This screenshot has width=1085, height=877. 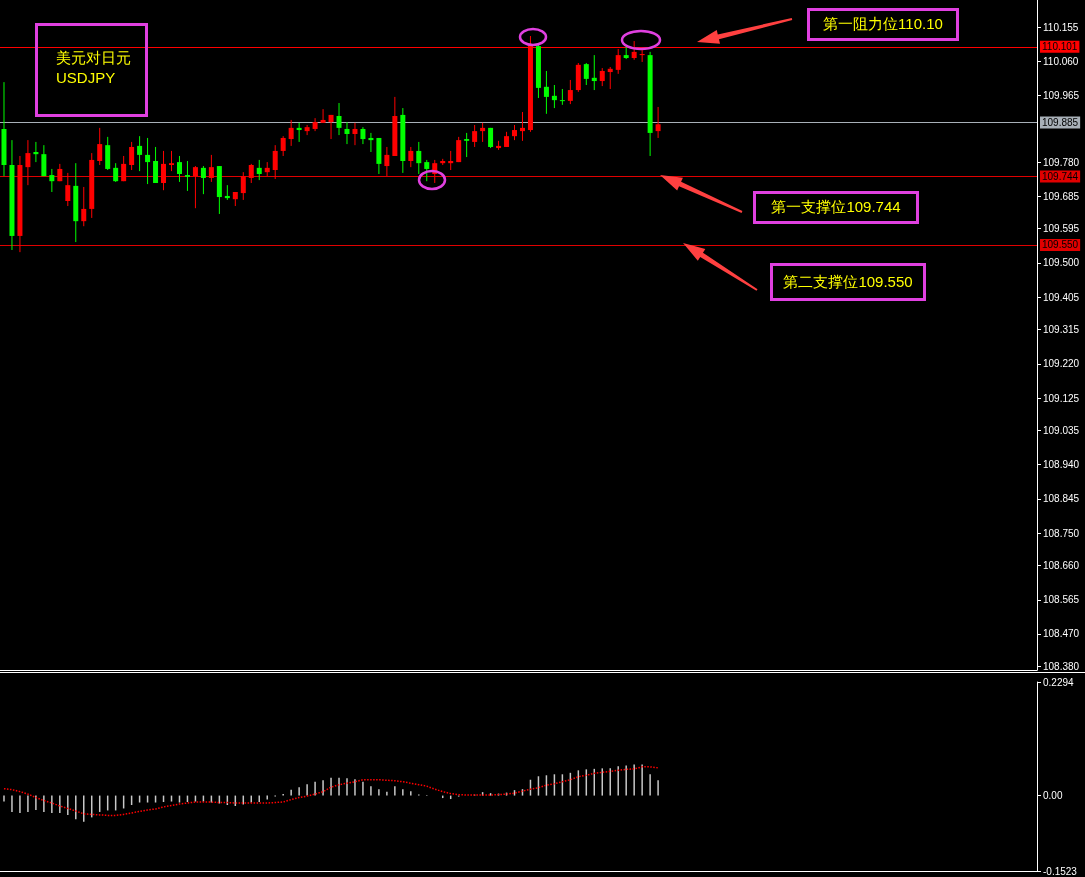 What do you see at coordinates (1061, 162) in the screenshot?
I see `y-tick-label: 109.780` at bounding box center [1061, 162].